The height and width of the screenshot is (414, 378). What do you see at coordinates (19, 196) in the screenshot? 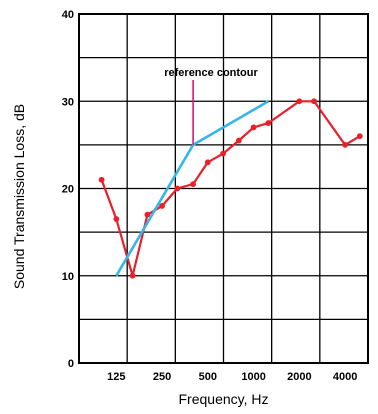
I see `y-axis-label: Sound Transmission Loss, dB` at bounding box center [19, 196].